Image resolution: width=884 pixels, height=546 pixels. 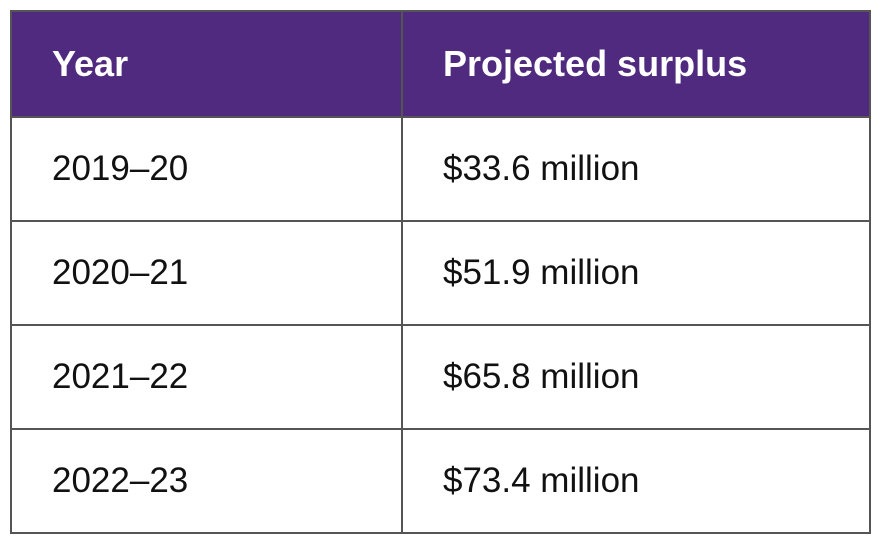 I want to click on surplus-cell: $33.6 million, so click(x=636, y=169).